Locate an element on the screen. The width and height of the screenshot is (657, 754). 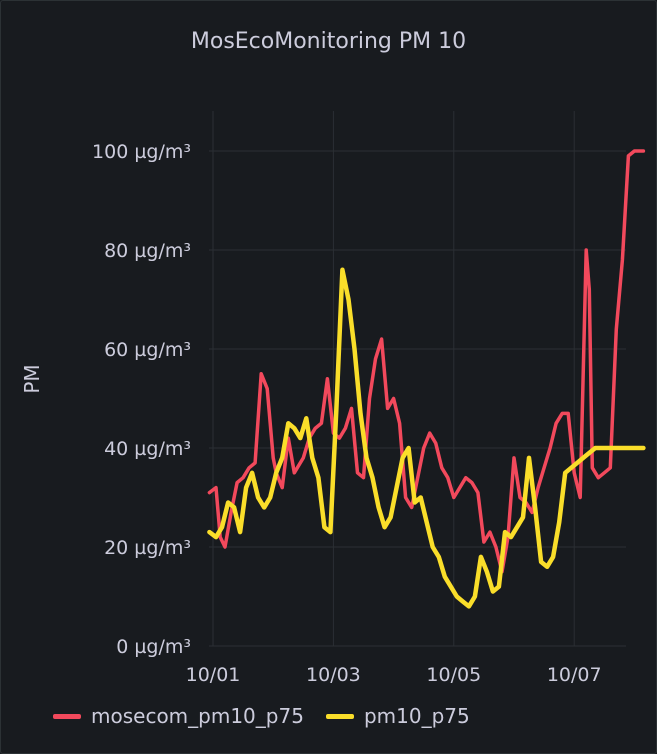
x-tick-label: 10/05 is located at coordinates (453, 675).